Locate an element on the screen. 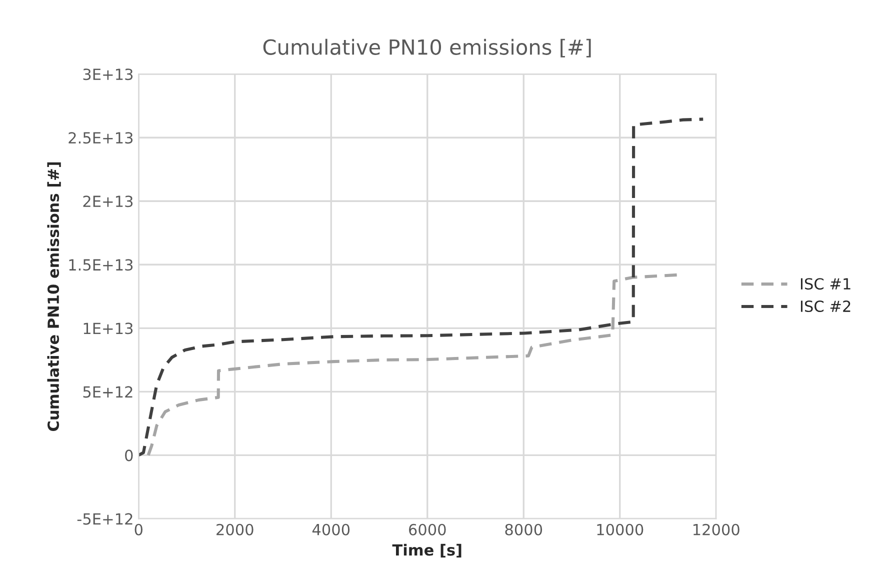  y-tick-label: 2.5E+13 is located at coordinates (100, 138).